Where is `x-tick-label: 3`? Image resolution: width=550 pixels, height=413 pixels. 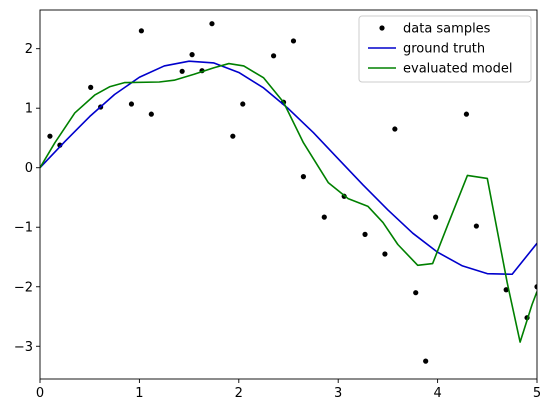
x-tick-label: 3 is located at coordinates (338, 393).